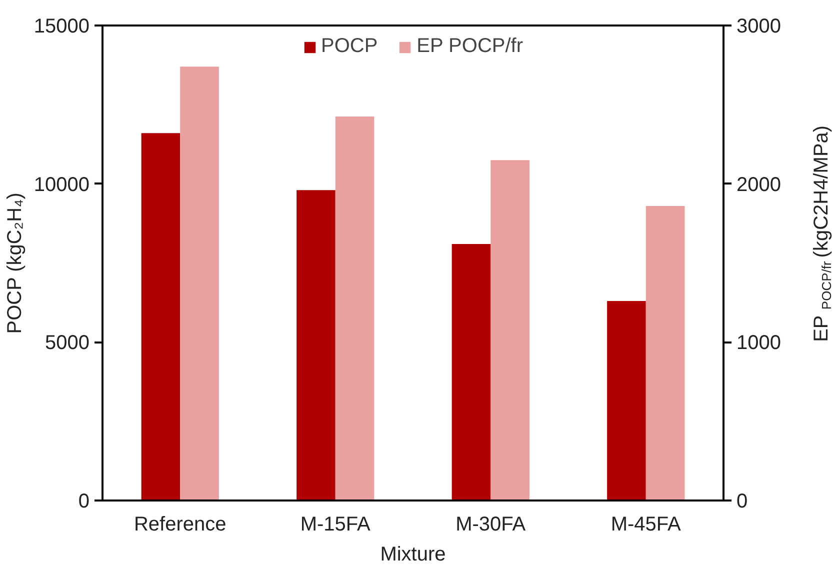 The height and width of the screenshot is (570, 833). What do you see at coordinates (15, 263) in the screenshot?
I see `y-axis-title: POCP (kgC₂H₄)` at bounding box center [15, 263].